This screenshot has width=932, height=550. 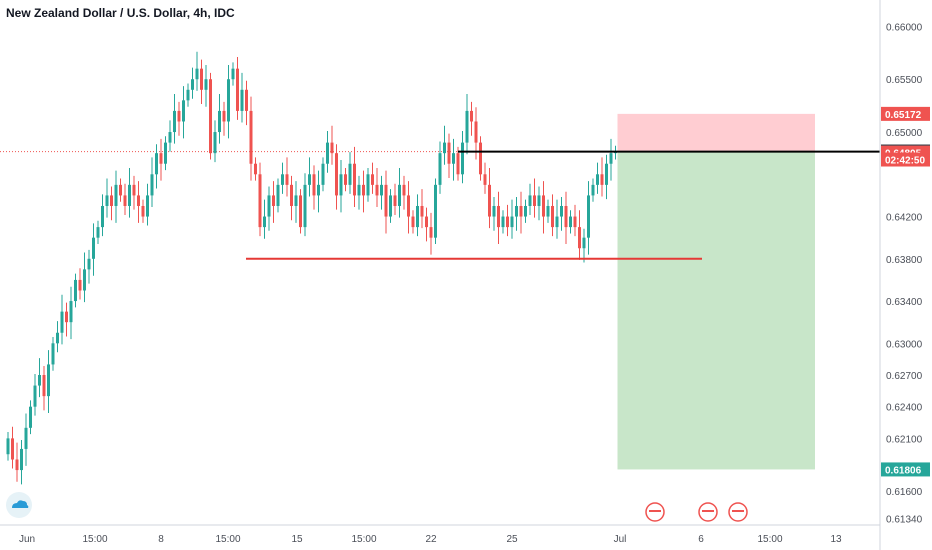 What do you see at coordinates (904, 492) in the screenshot?
I see `y-tick-label: 0.61600` at bounding box center [904, 492].